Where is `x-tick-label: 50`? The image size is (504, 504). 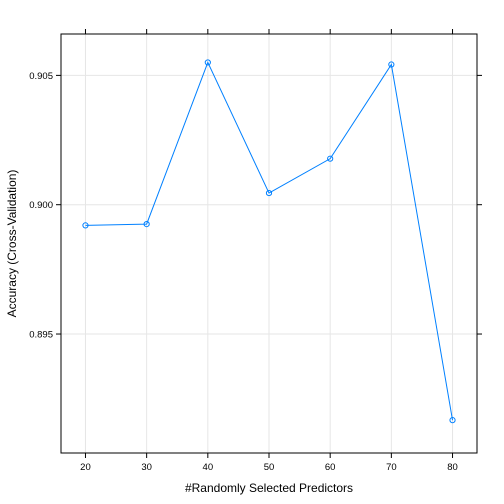 x-tick-label: 50 is located at coordinates (269, 467).